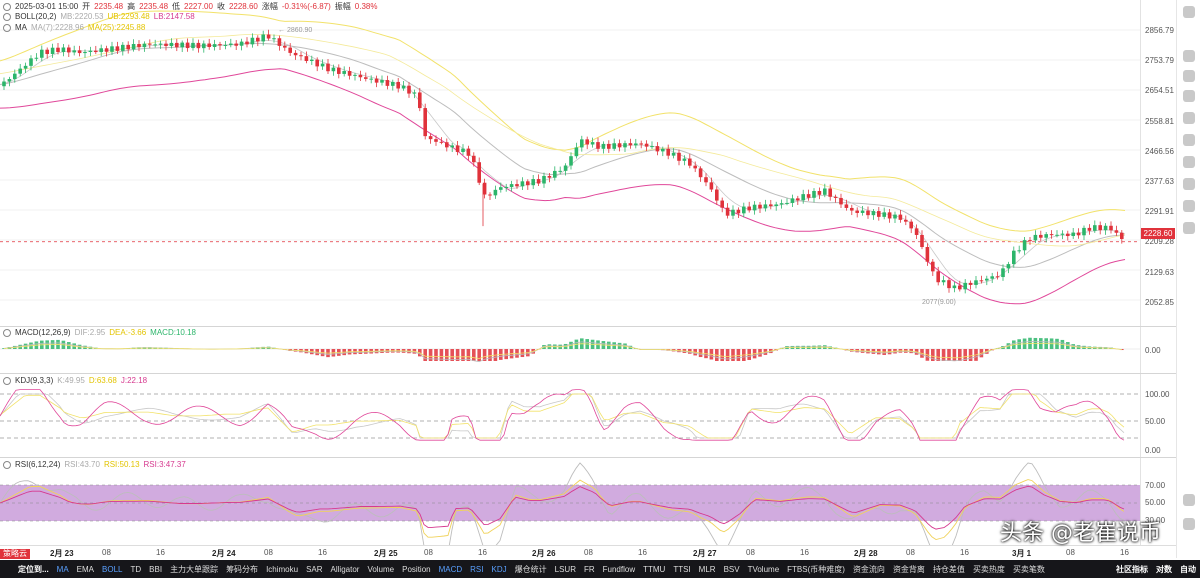  What do you see at coordinates (477, 569) in the screenshot?
I see `indicator-rsi: RSI` at bounding box center [477, 569].